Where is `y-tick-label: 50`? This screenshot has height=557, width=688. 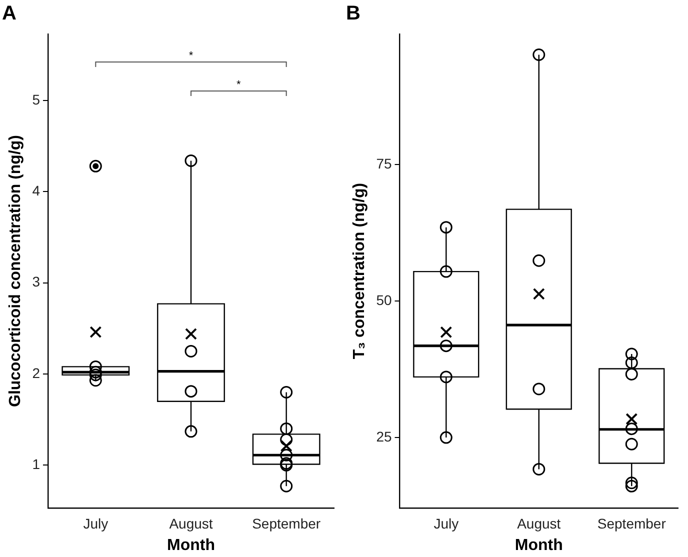
y-tick-label: 50 is located at coordinates (384, 300).